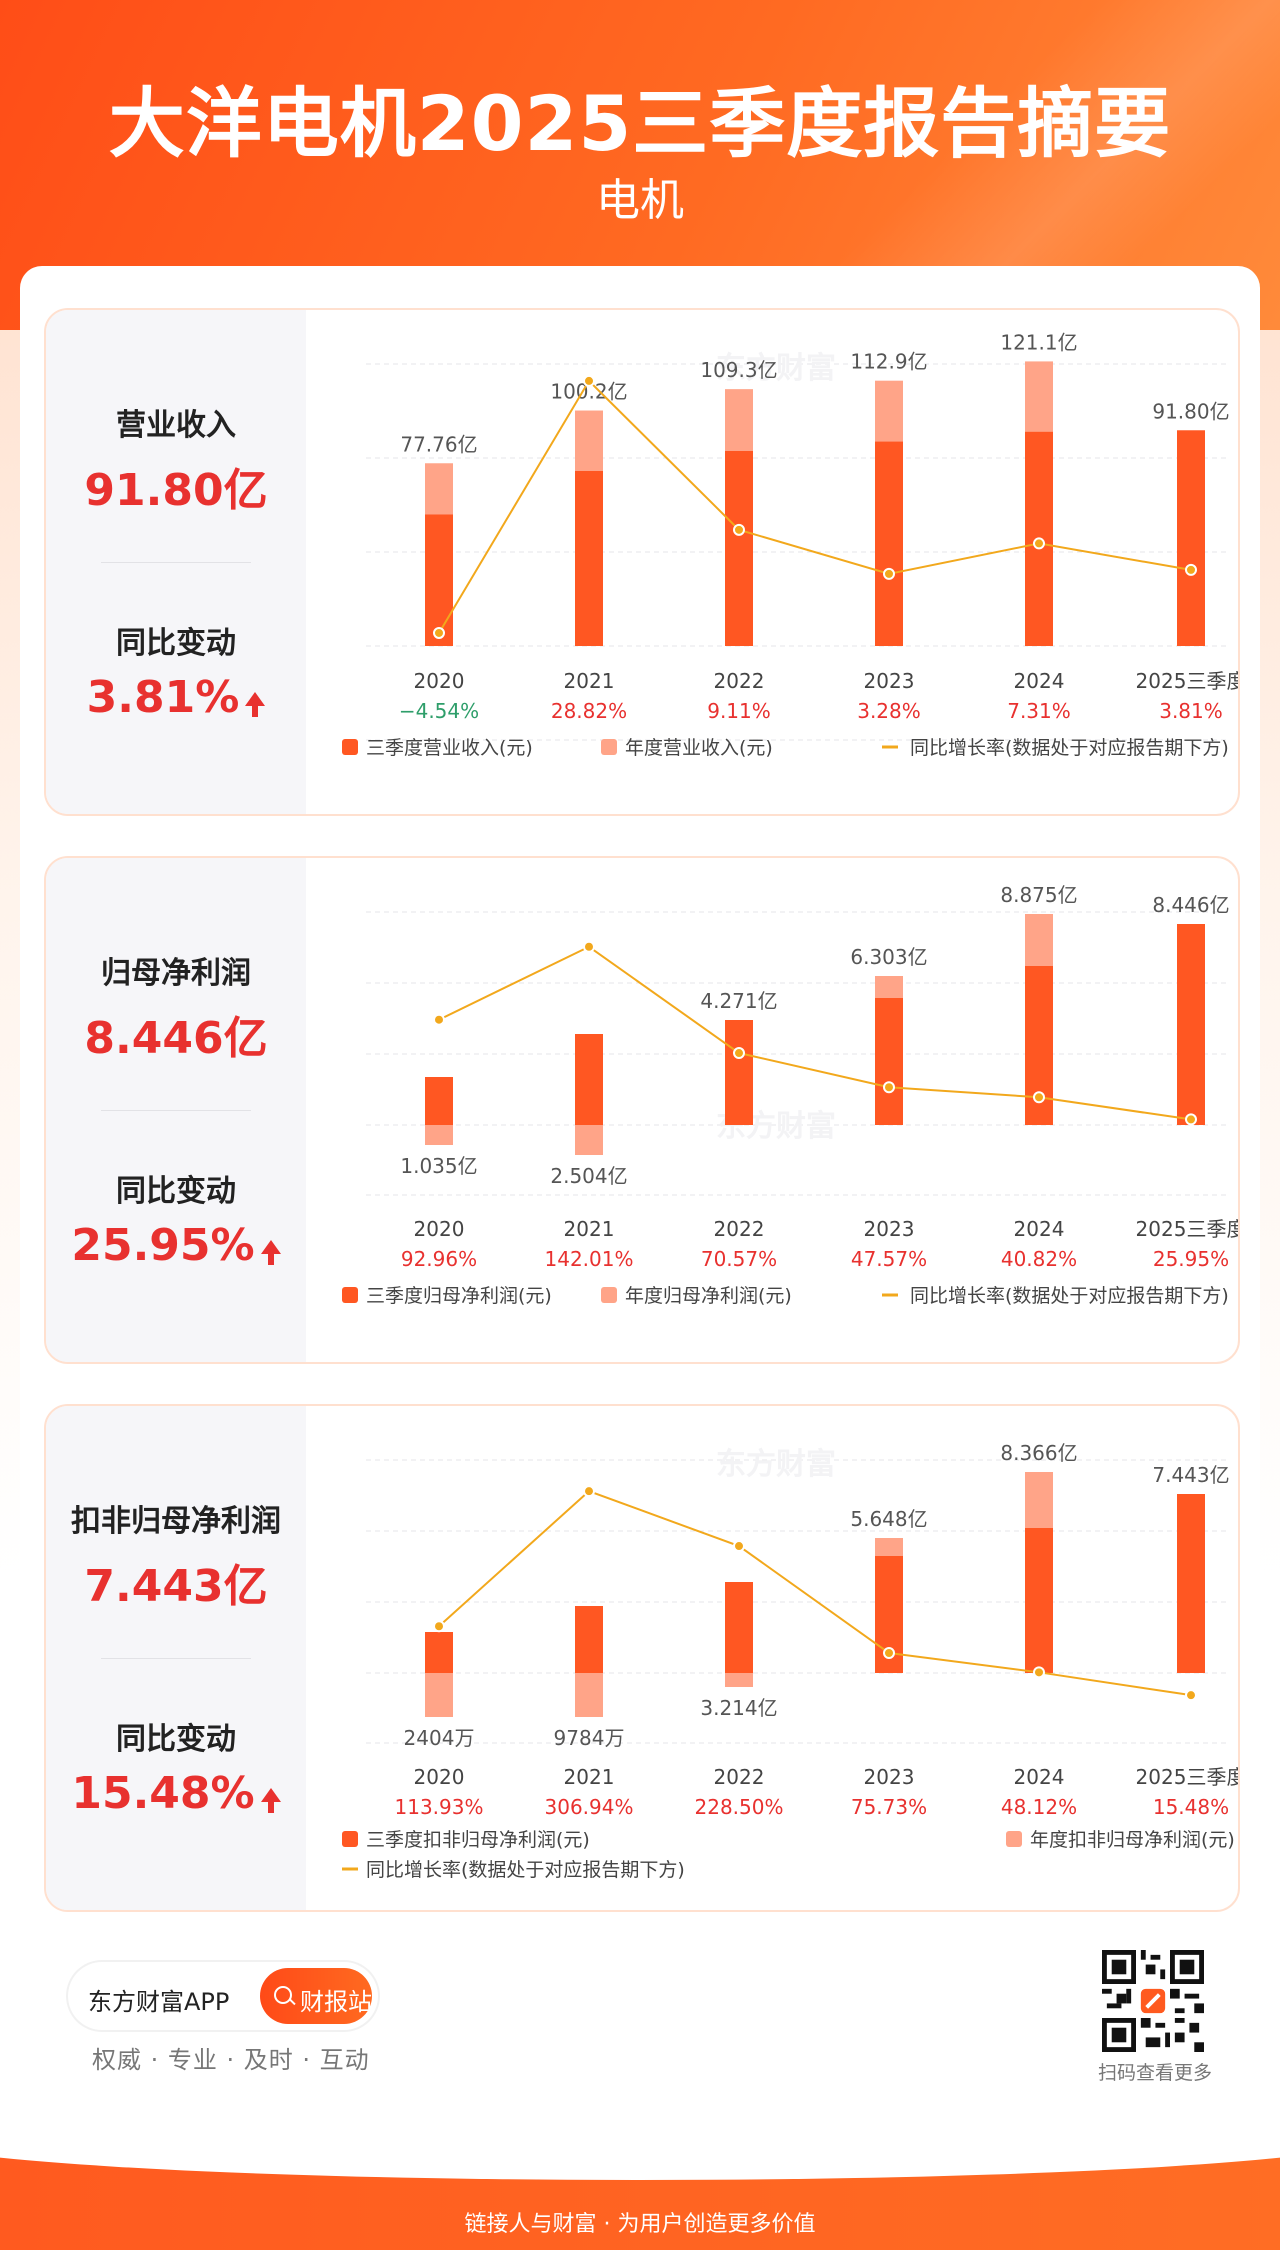 The width and height of the screenshot is (1280, 2250). I want to click on value-label: 1.035亿, so click(438, 1166).